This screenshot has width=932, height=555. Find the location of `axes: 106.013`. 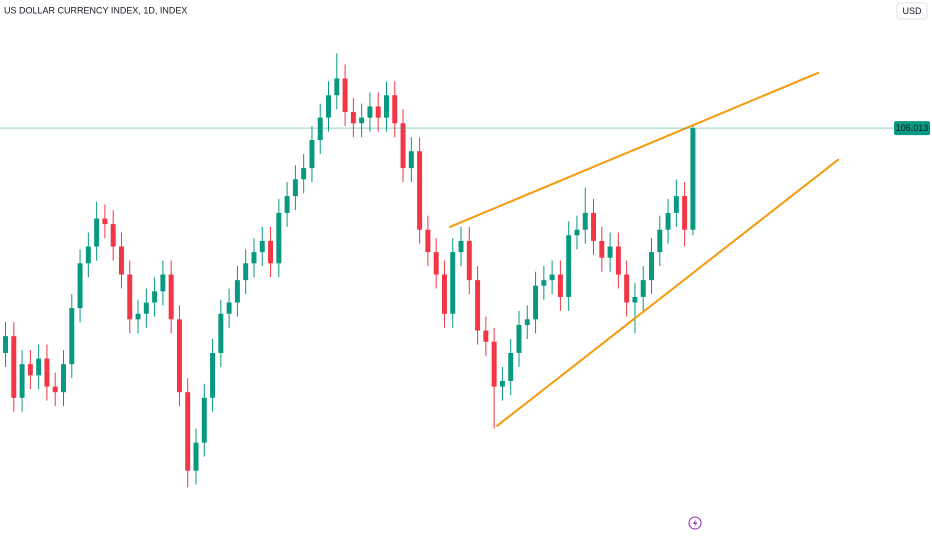

axes: 106.013 is located at coordinates (912, 128).